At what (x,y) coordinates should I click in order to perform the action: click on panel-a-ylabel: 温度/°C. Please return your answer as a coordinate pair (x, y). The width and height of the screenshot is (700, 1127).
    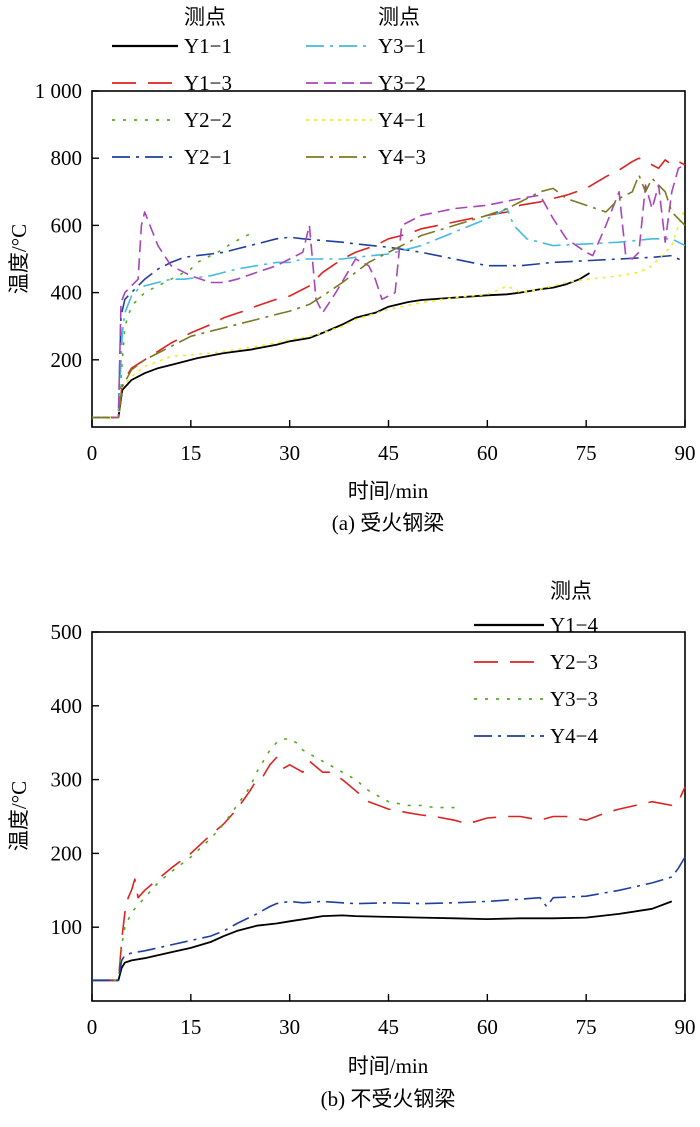
    Looking at the image, I should click on (19, 259).